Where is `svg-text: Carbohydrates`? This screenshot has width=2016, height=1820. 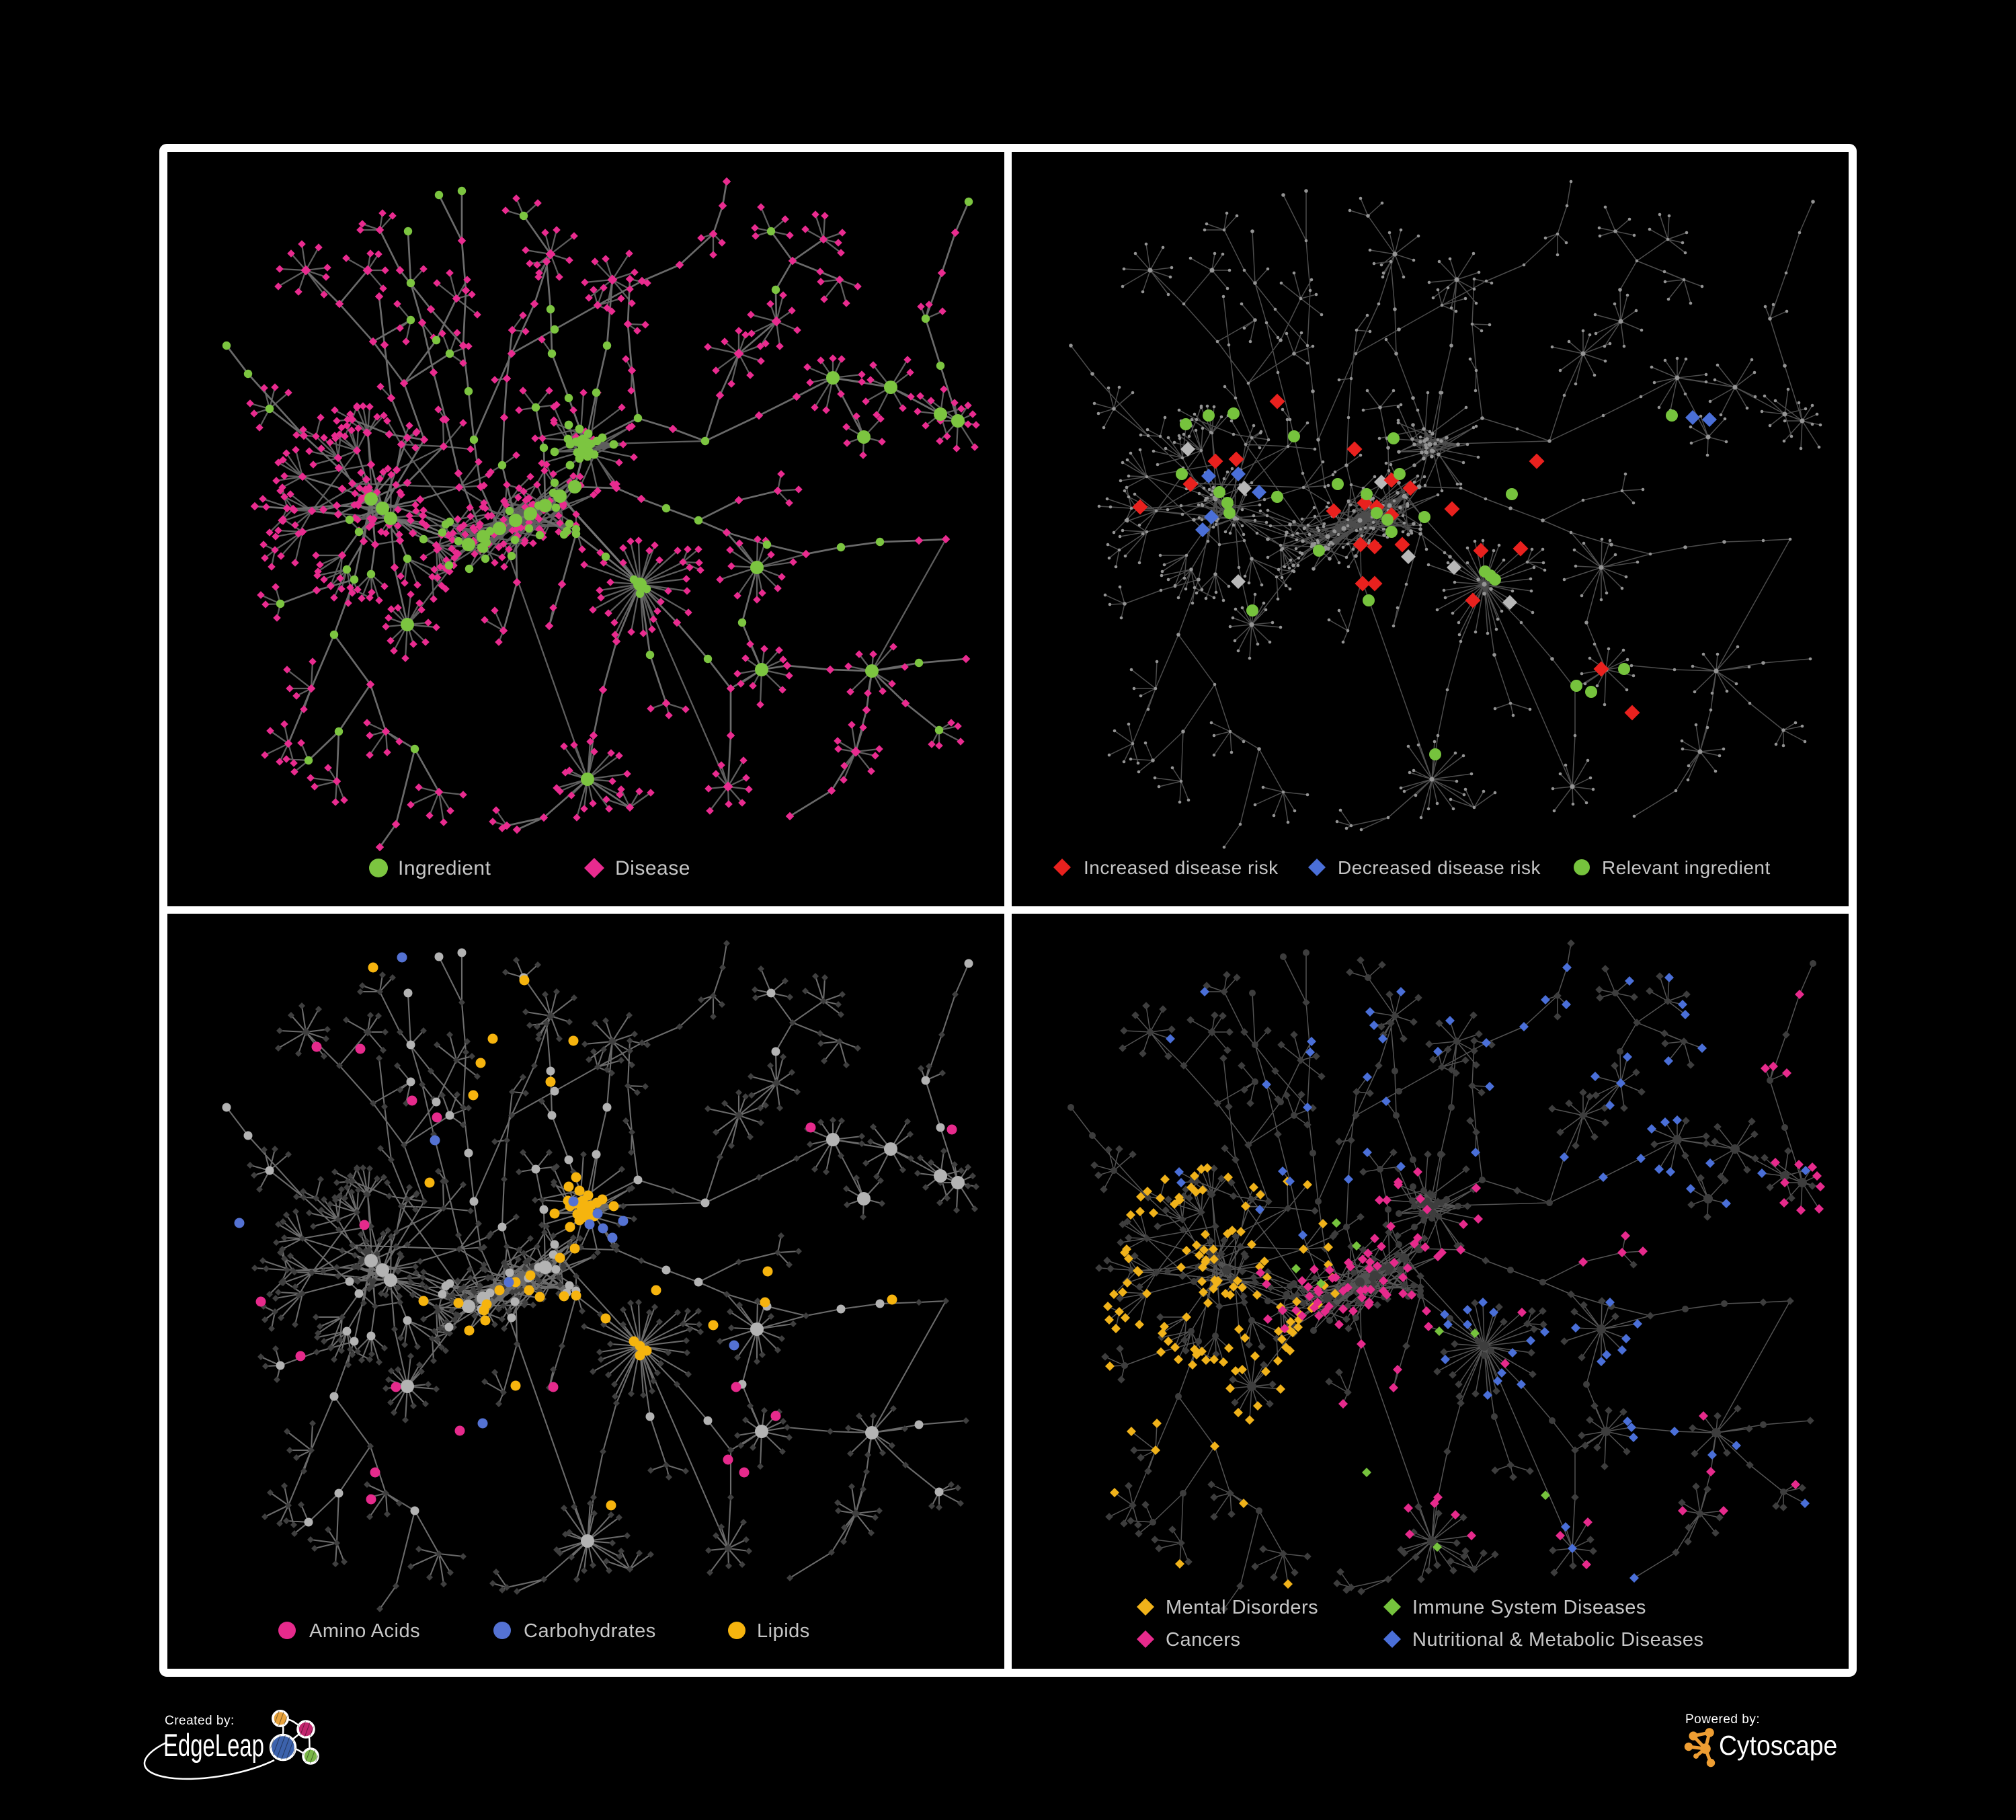 svg-text: Carbohydrates is located at coordinates (590, 1631).